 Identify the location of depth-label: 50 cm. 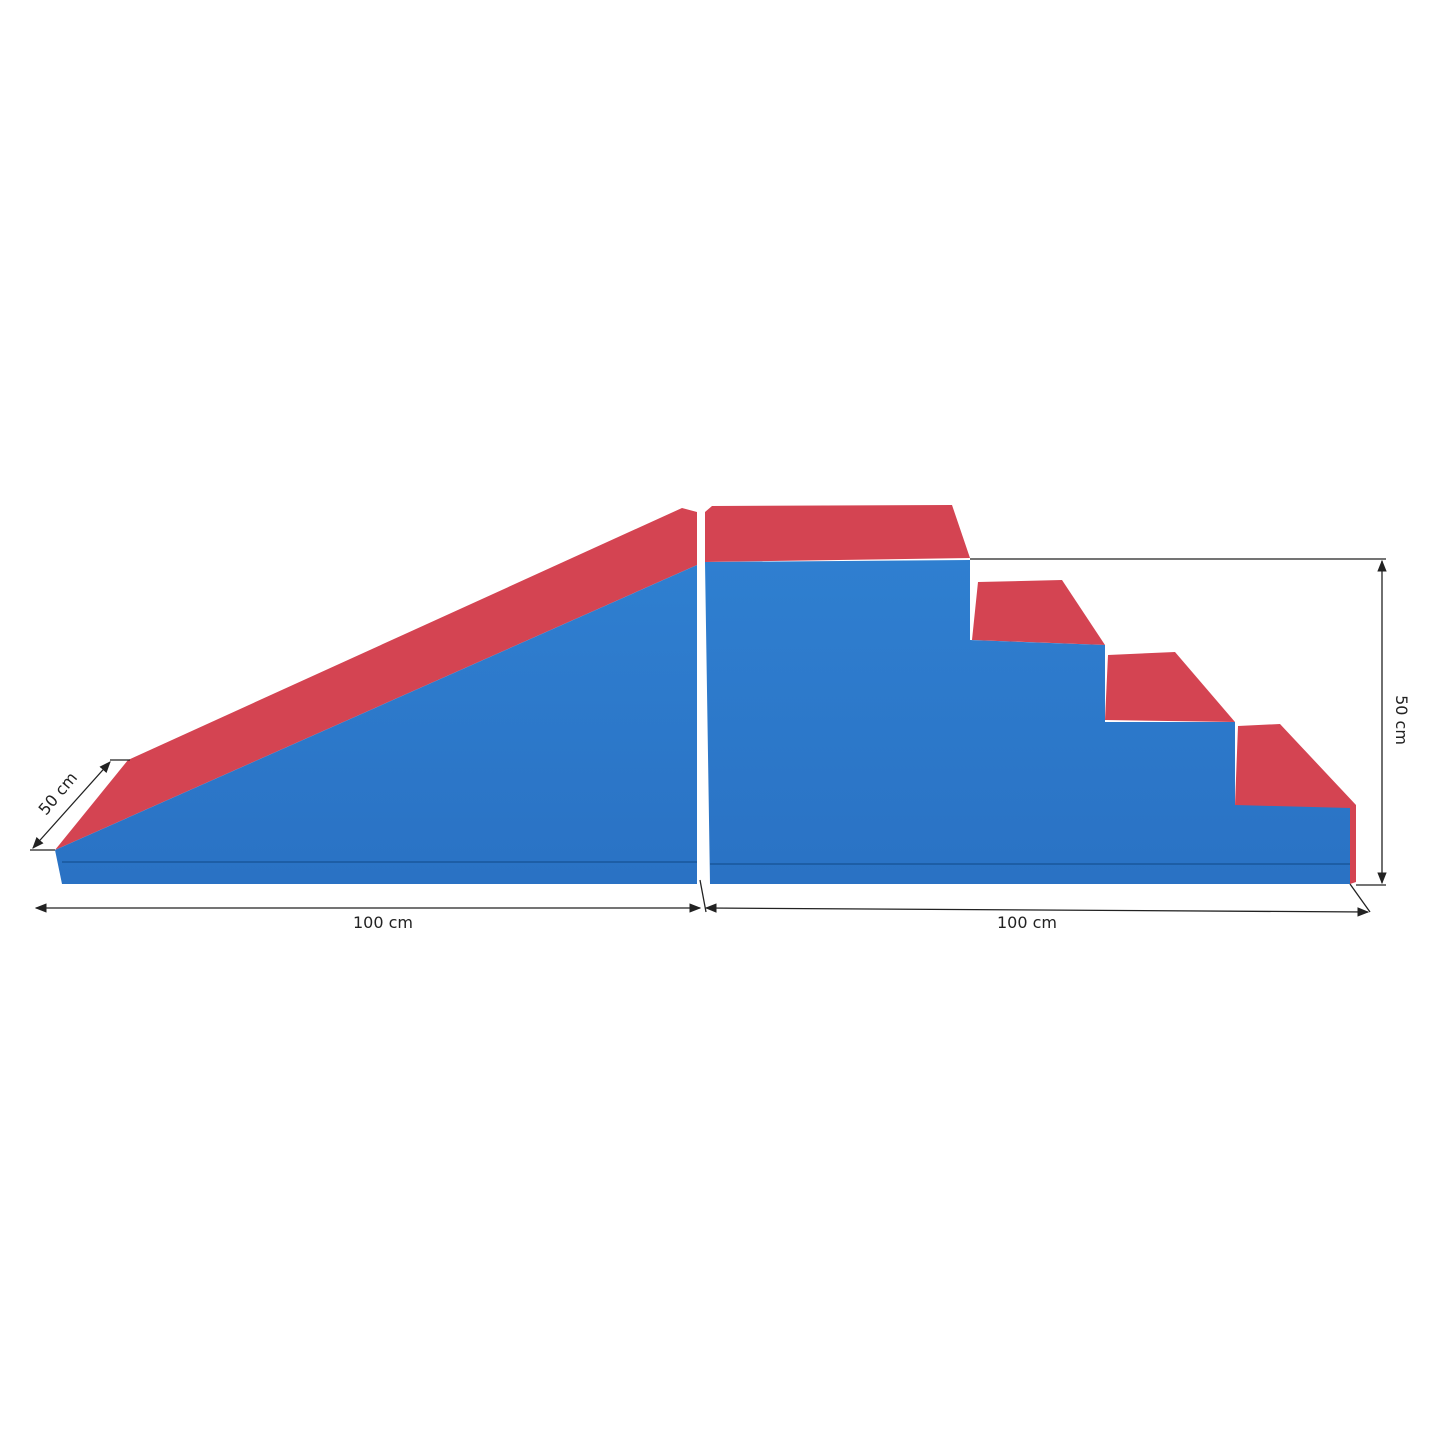
(57, 793).